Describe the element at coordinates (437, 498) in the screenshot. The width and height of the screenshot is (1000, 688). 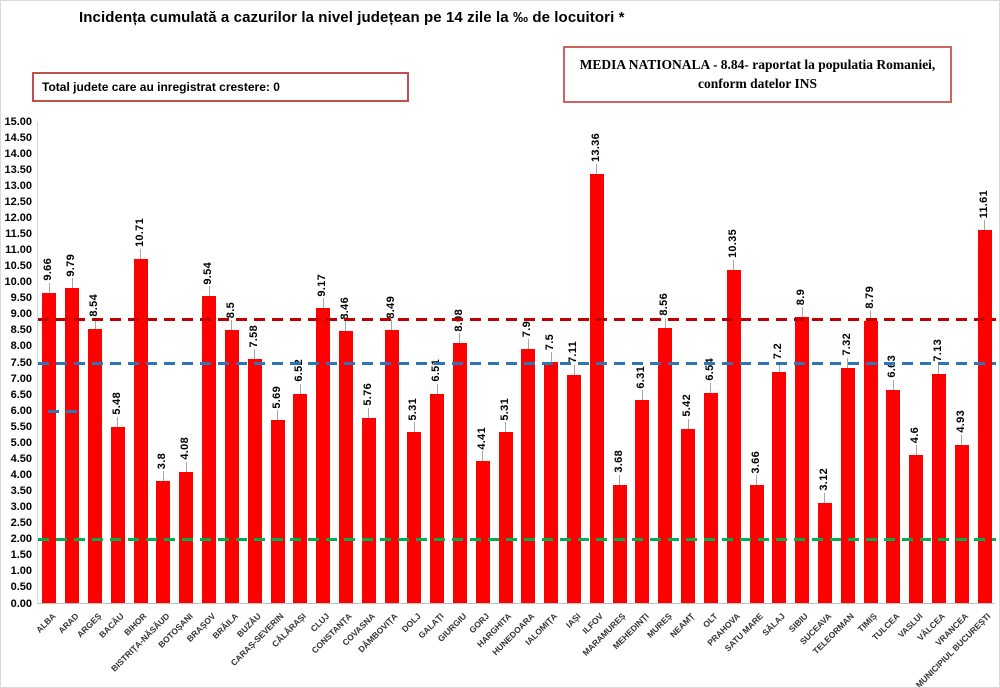
I see `bar-galați` at that location.